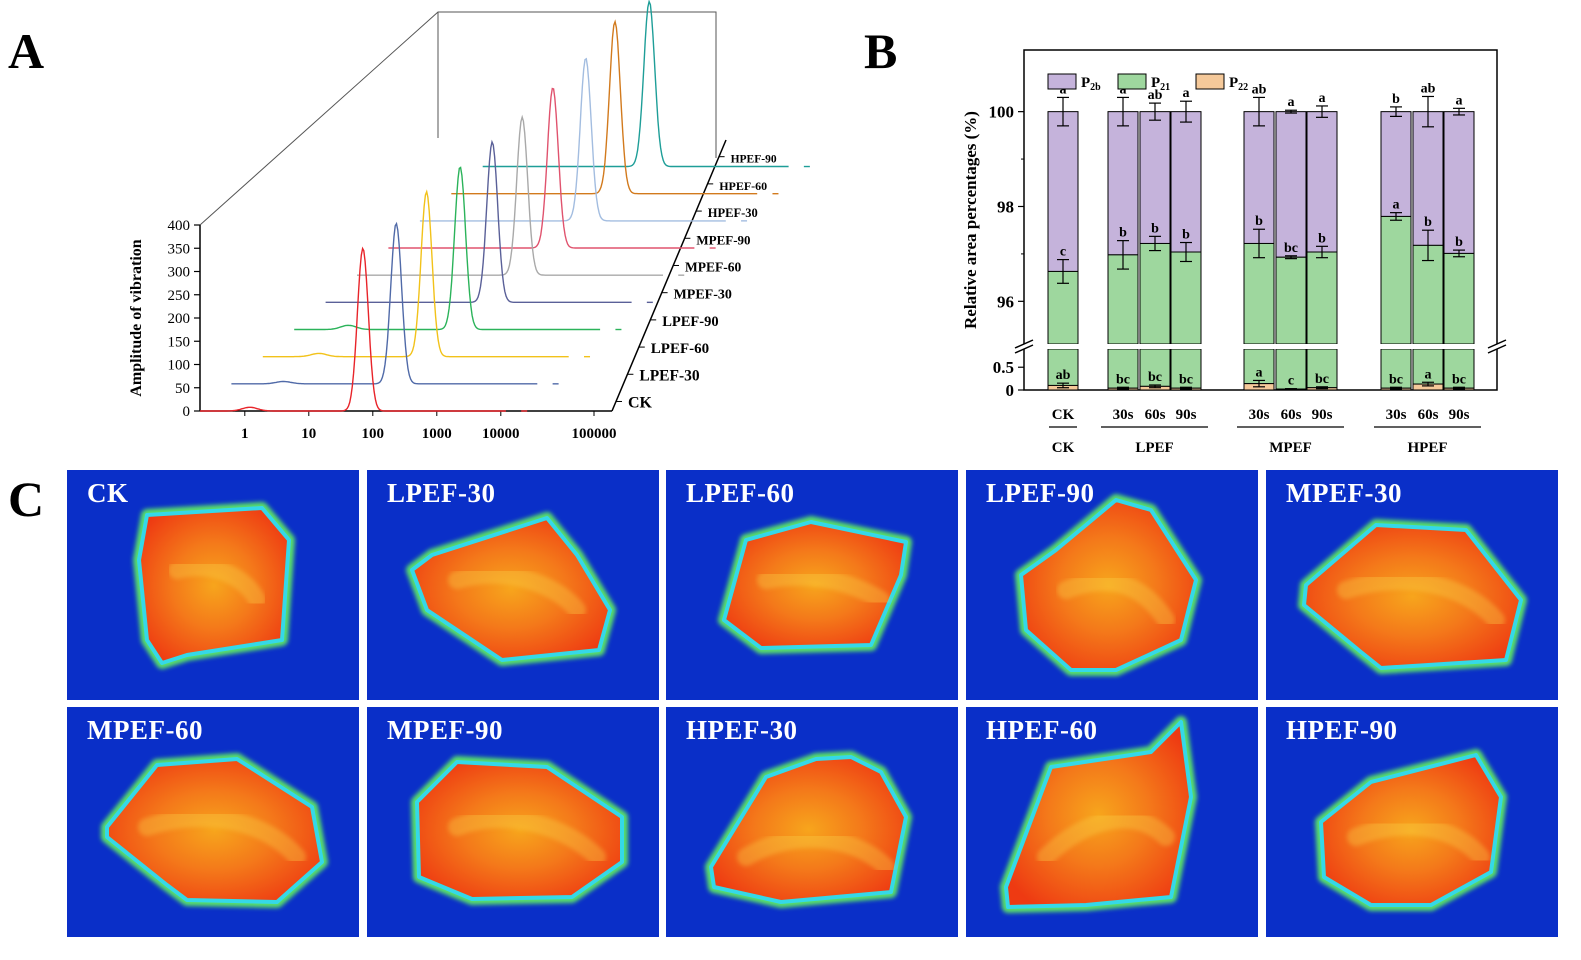  I want to click on depth-label-lpef-60: LPEF-60, so click(680, 349).